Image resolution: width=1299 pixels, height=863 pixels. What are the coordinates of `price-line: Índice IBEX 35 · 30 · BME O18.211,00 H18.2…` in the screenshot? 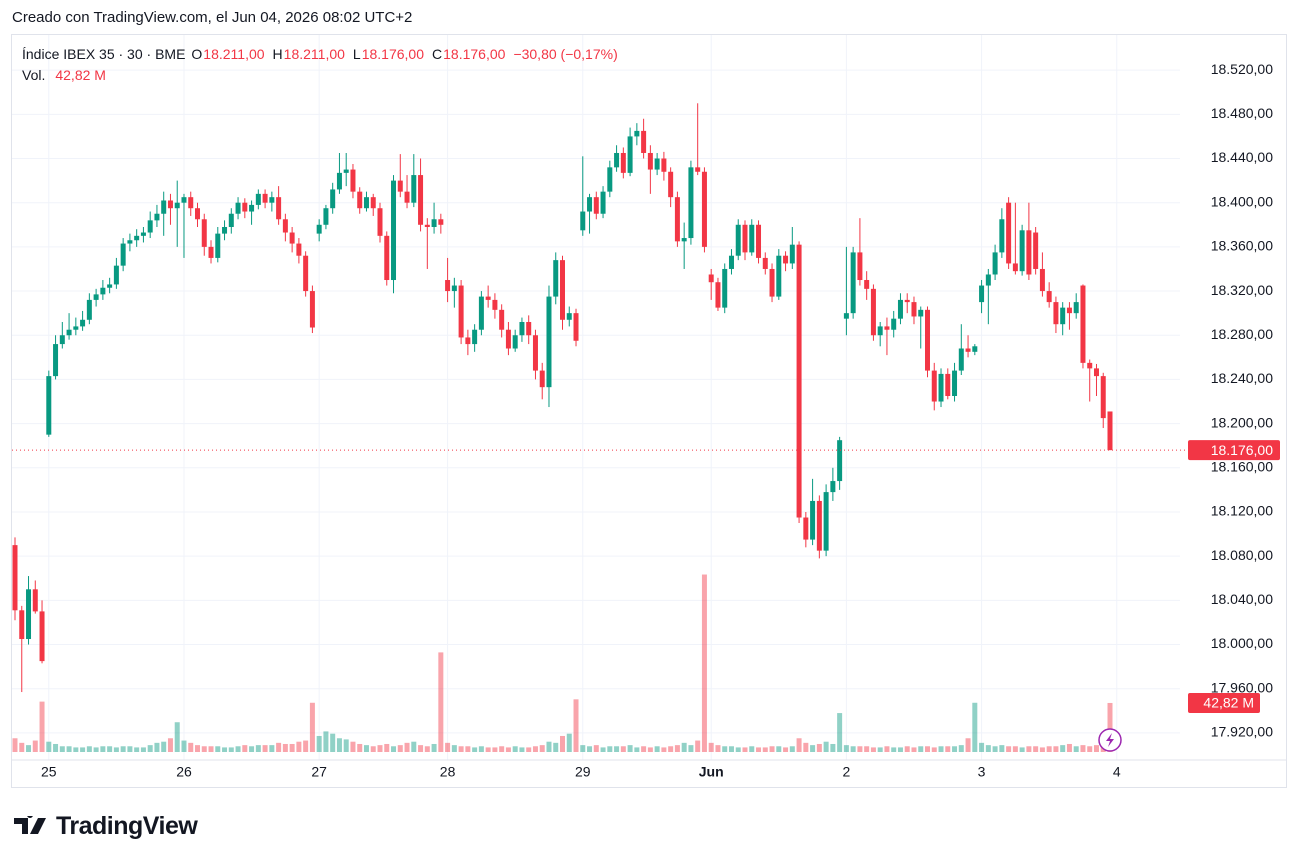 It's located at (324, 54).